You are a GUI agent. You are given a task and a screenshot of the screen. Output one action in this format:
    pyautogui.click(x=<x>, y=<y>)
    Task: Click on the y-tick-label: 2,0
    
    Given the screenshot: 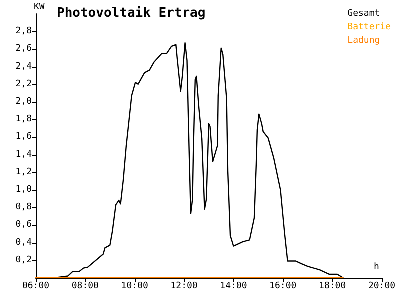 What is the action you would take?
    pyautogui.click(x=24, y=102)
    